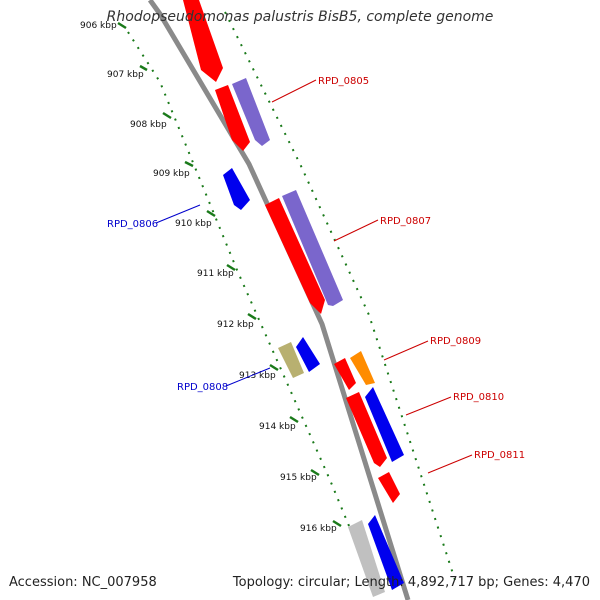  I want to click on kbp-label: 916 kbp, so click(318, 529).